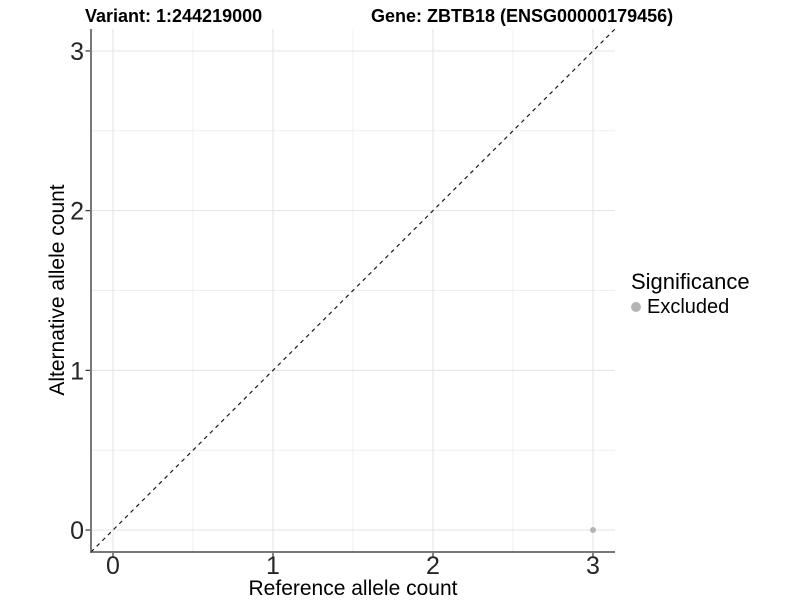 This screenshot has width=800, height=600. What do you see at coordinates (433, 566) in the screenshot?
I see `x-tick-label: 2` at bounding box center [433, 566].